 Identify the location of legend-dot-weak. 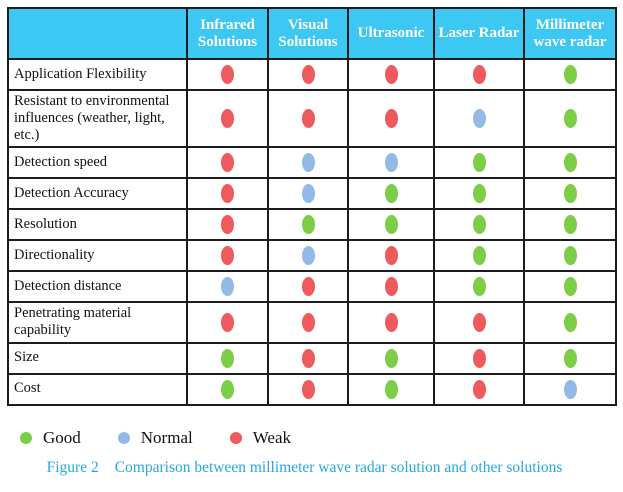
(235, 437).